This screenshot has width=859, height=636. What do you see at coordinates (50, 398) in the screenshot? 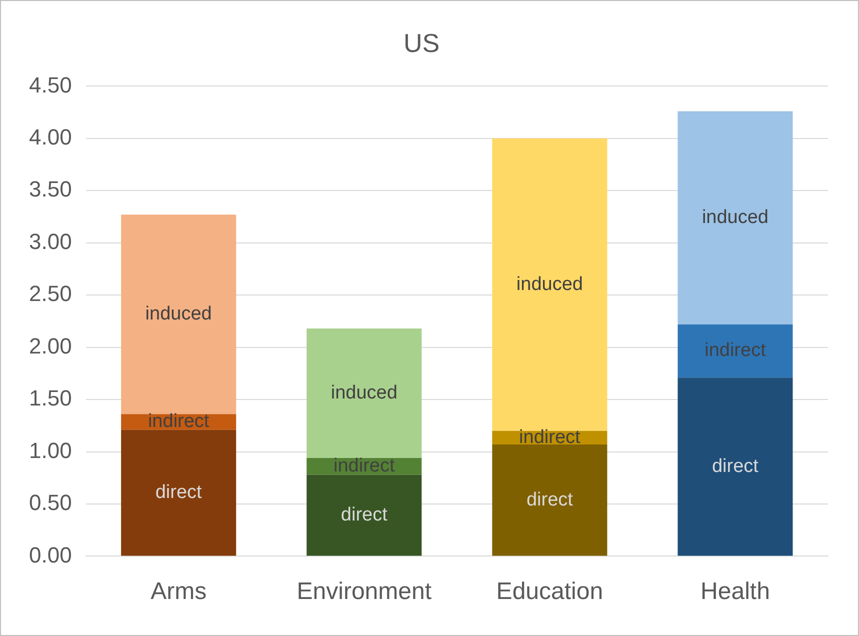
I see `y-tick-label: 1.50` at bounding box center [50, 398].